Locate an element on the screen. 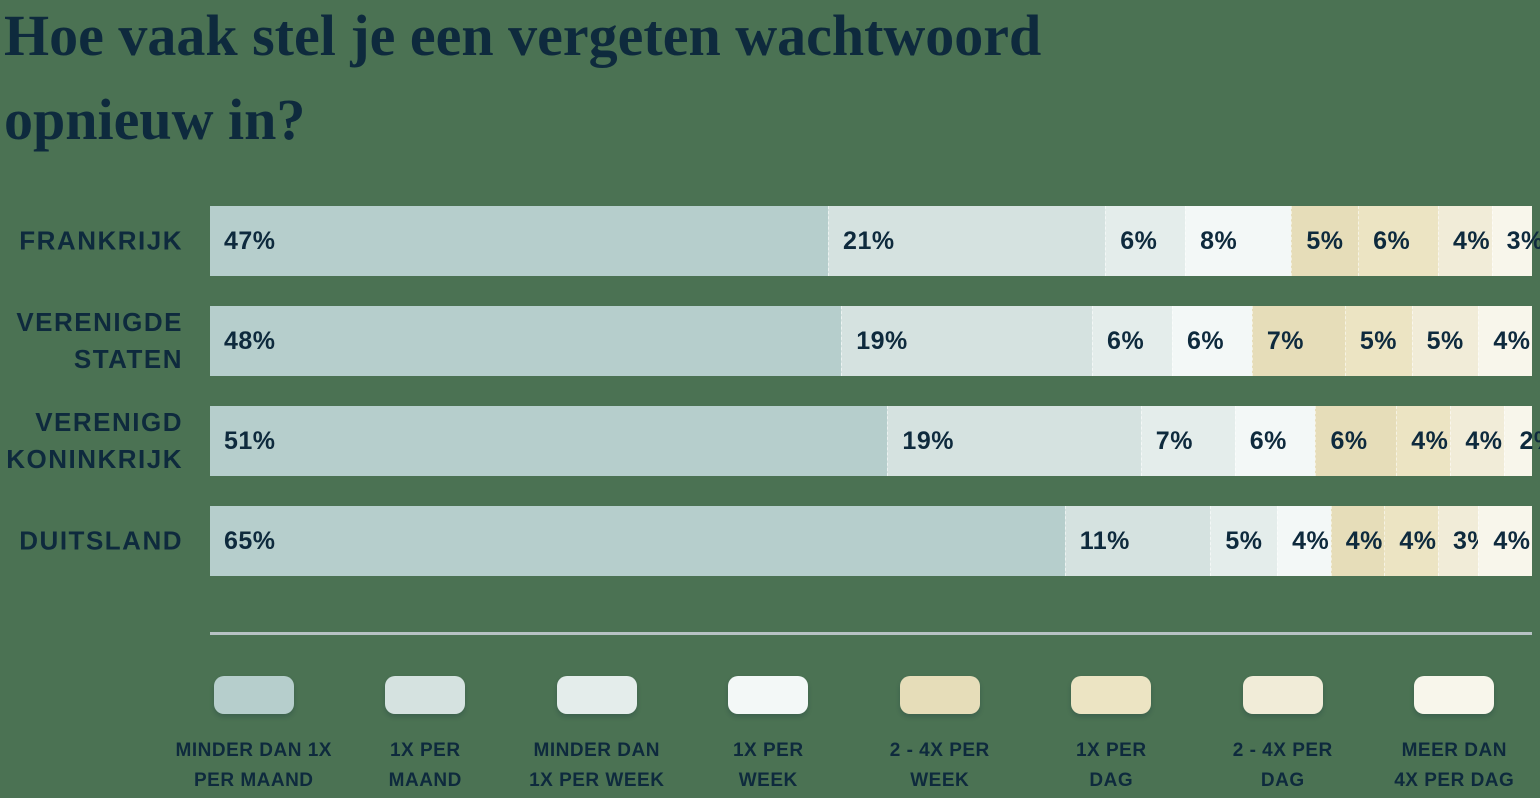 The image size is (1540, 798). legend-label: 1X PER MAAND is located at coordinates (425, 765).